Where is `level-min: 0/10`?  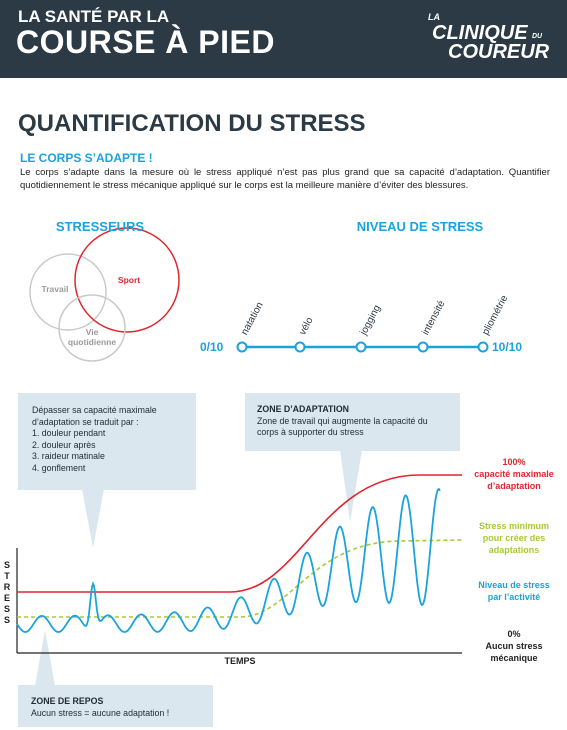
level-min: 0/10 is located at coordinates (212, 347).